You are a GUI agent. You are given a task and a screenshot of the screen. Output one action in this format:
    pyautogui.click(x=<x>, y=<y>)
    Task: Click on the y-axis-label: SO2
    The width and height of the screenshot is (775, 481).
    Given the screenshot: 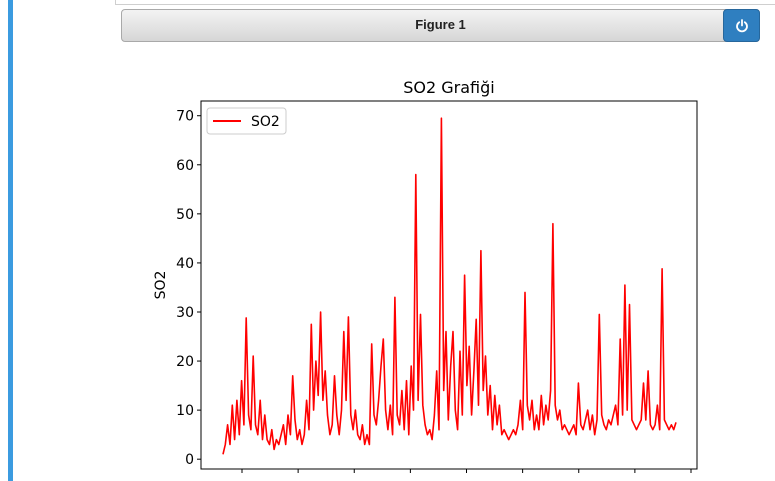 What is the action you would take?
    pyautogui.click(x=161, y=285)
    